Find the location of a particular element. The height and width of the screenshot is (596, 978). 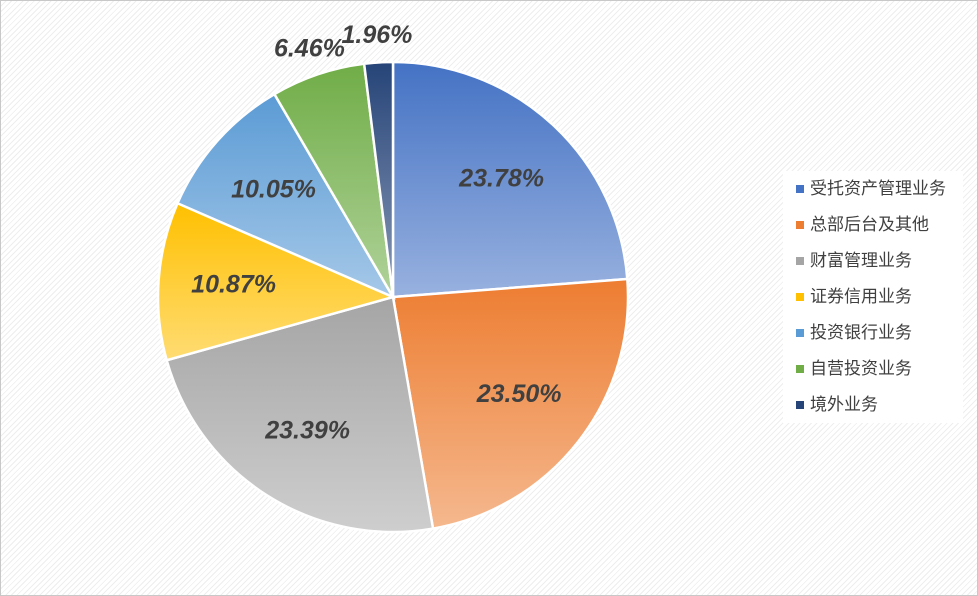

legend-label: 总部后台及其他 is located at coordinates (869, 225).